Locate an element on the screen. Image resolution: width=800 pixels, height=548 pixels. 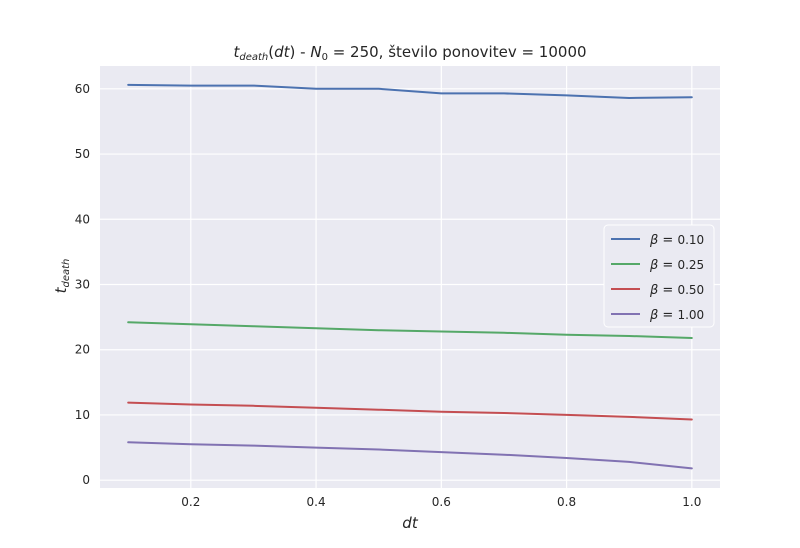
title-n-sub: 0 is located at coordinates (325, 57).